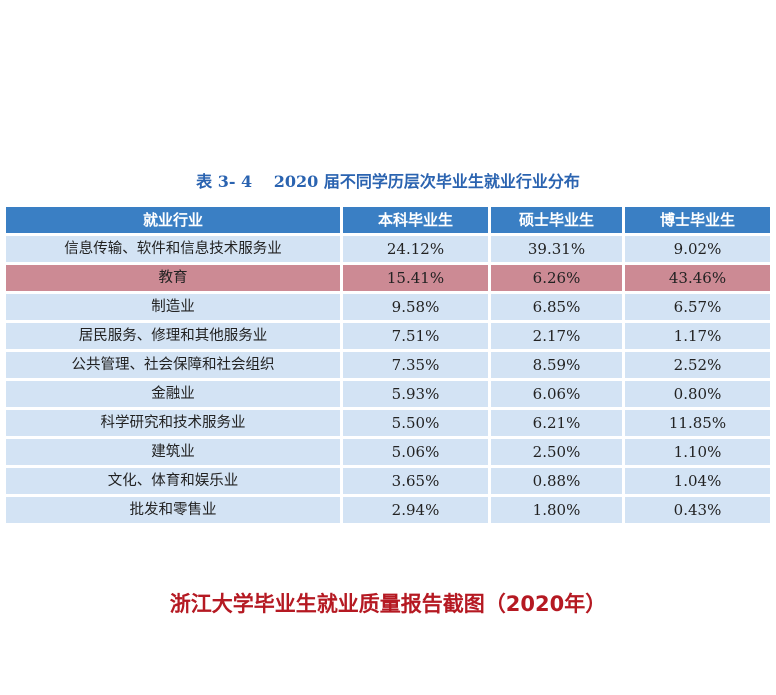  Describe the element at coordinates (173, 452) in the screenshot. I see `cell-industry: 建筑业` at that location.